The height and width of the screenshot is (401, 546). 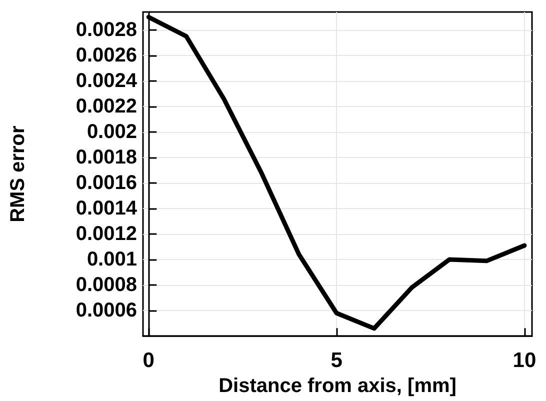 I want to click on y-tick-label: 0.001, so click(x=111, y=259).